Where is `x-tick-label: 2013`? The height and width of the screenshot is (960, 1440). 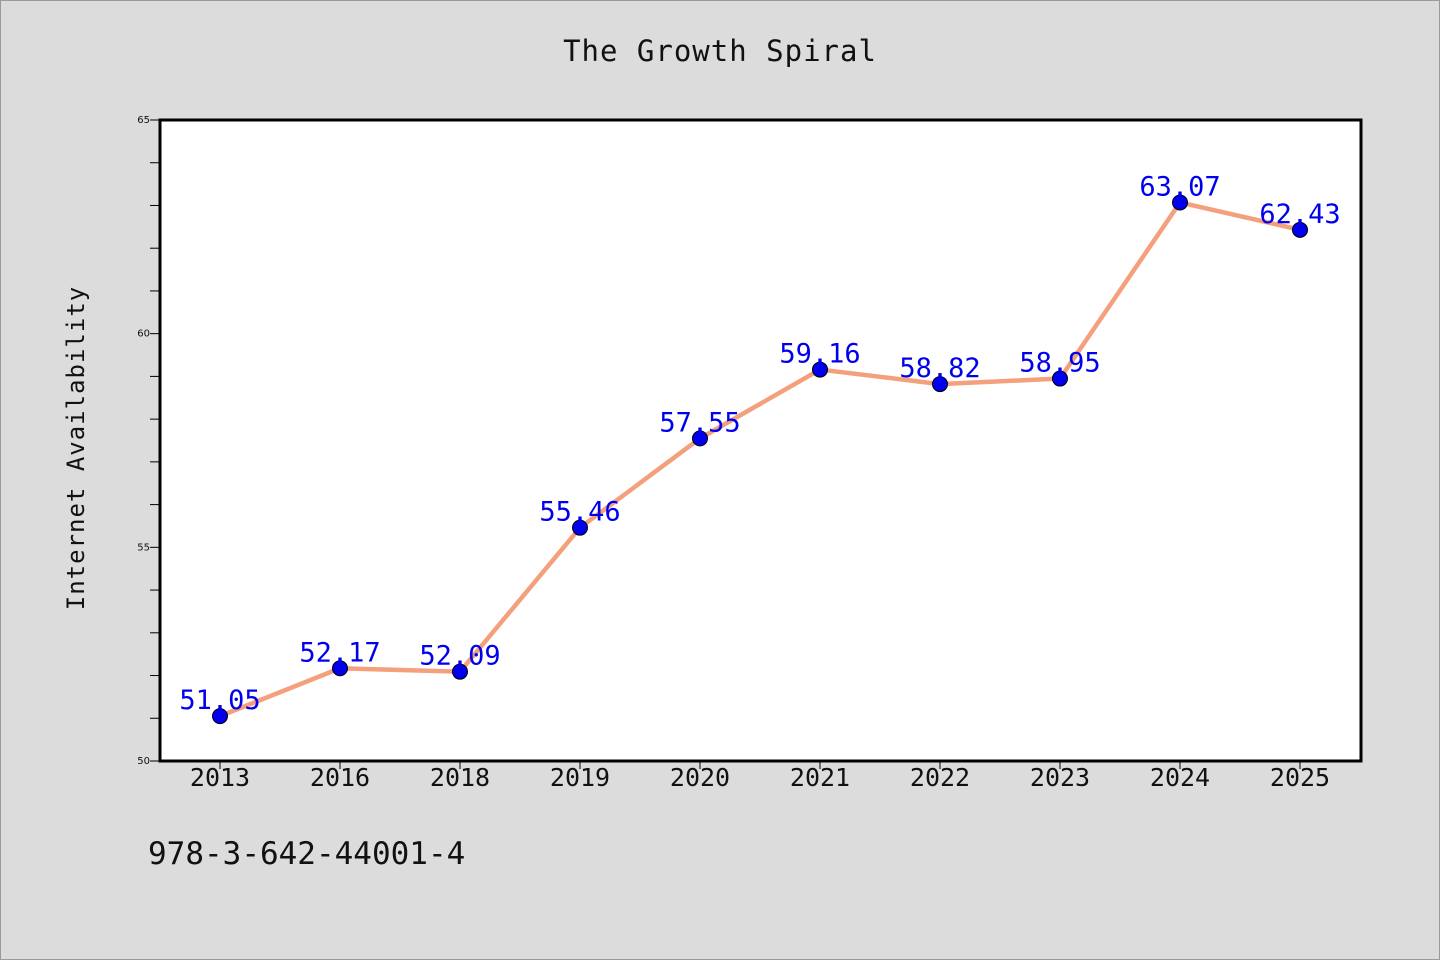
x-tick-label: 2013 is located at coordinates (220, 777).